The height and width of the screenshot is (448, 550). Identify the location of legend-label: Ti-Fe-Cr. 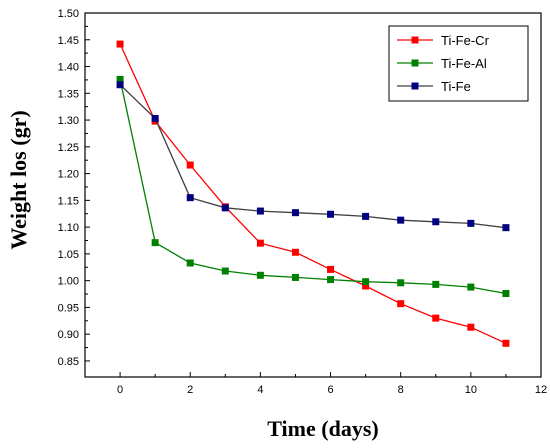
(465, 40).